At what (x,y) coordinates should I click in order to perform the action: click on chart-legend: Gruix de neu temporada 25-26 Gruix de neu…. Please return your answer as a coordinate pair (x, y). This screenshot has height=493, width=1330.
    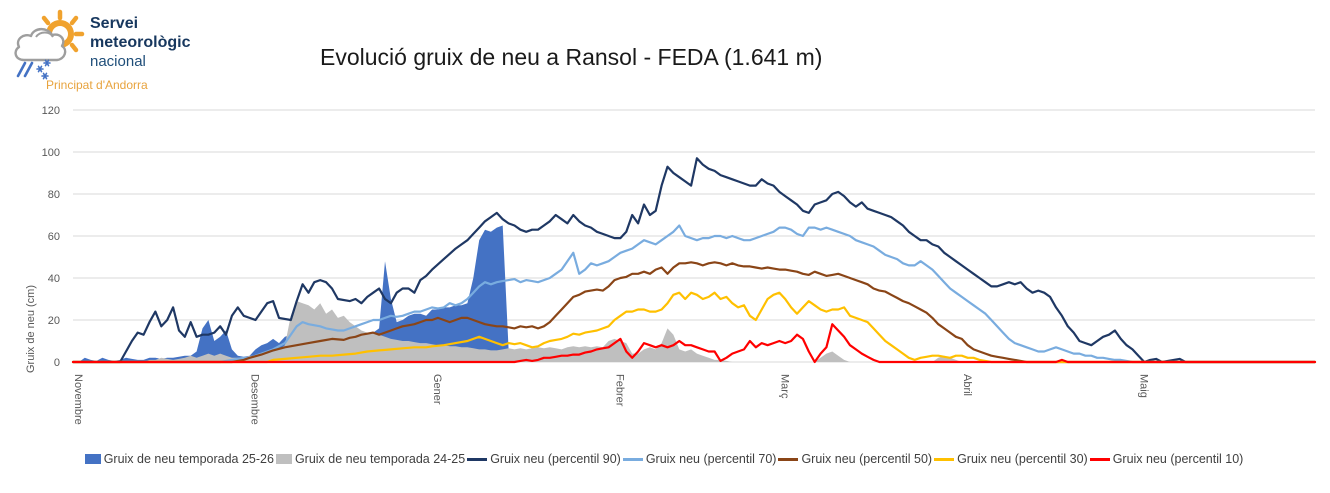
    Looking at the image, I should click on (665, 459).